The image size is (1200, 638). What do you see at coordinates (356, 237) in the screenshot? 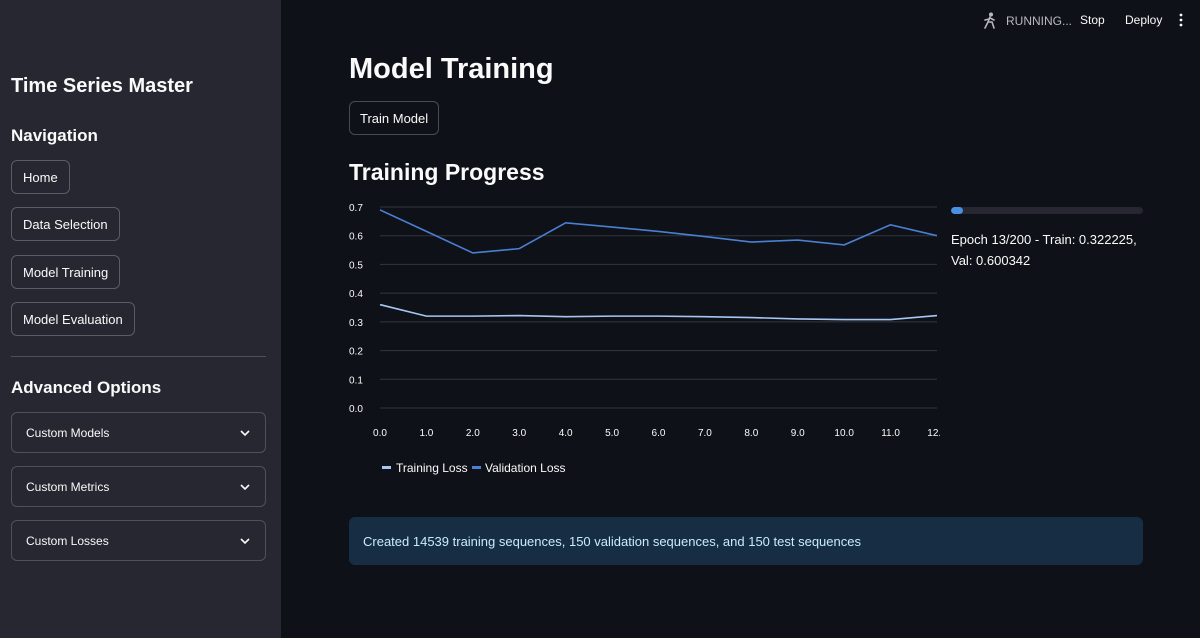
I see `y-tick-label: 0.6` at bounding box center [356, 237].